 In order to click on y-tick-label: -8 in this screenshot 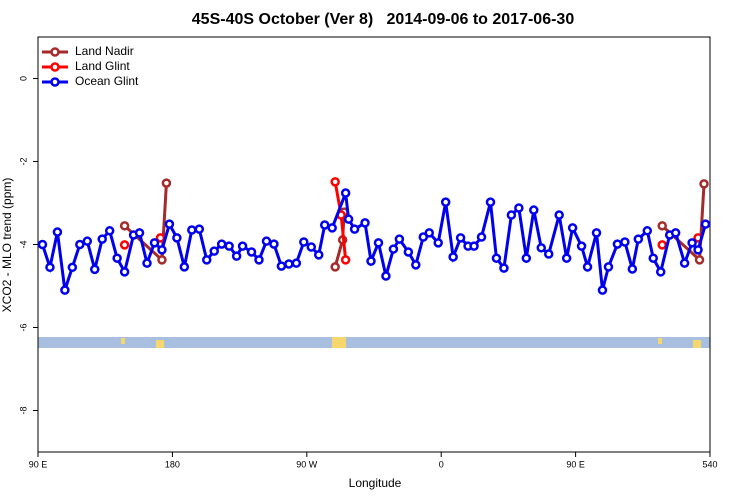, I will do `click(23, 410)`.